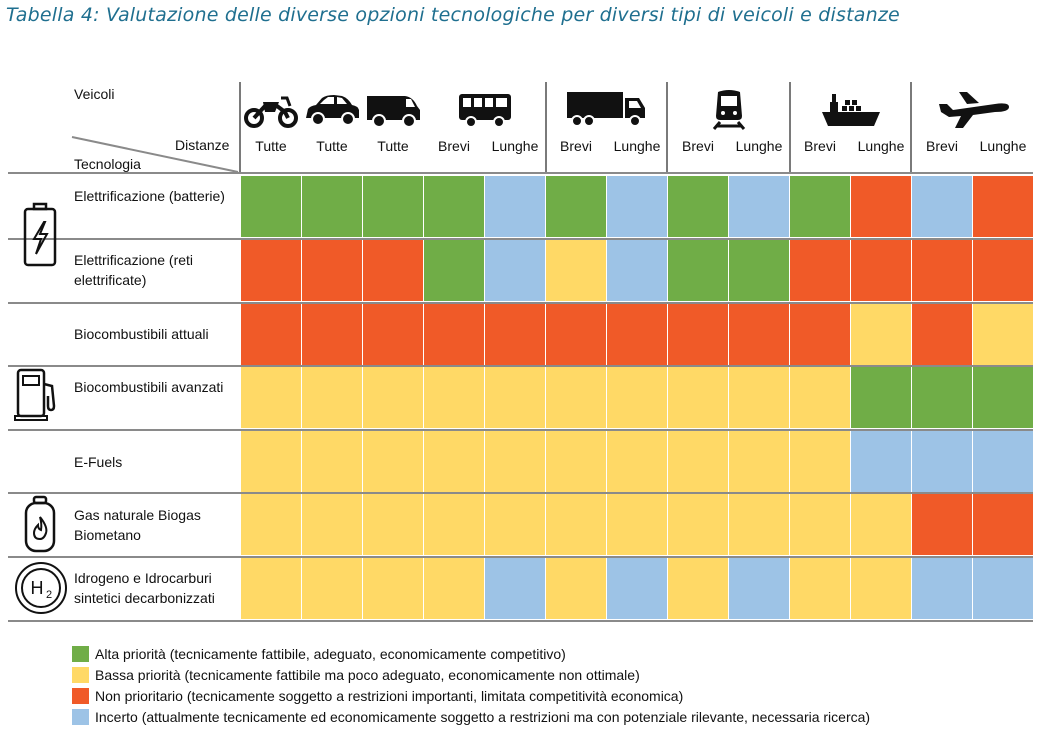  I want to click on truck-icon, so click(607, 109).